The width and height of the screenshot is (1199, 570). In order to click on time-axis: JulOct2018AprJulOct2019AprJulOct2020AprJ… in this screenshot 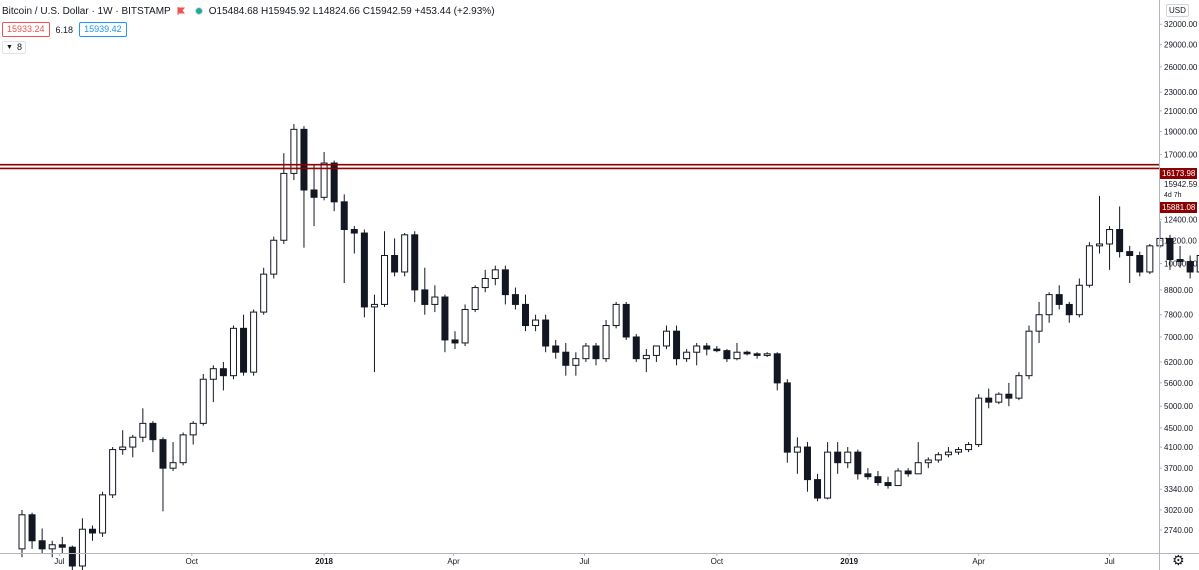, I will do `click(626, 559)`.